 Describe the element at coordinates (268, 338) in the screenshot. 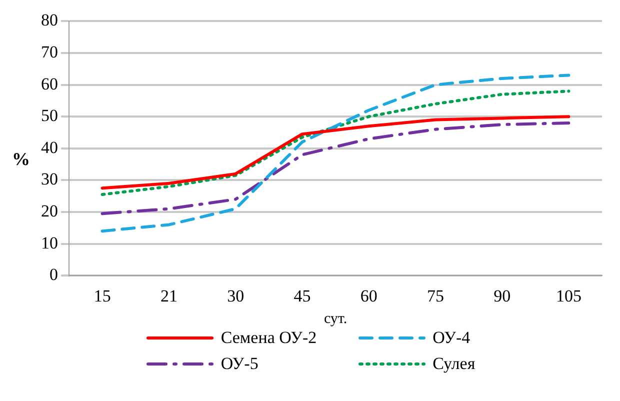

I see `legend-label: Семена ОУ-2` at that location.